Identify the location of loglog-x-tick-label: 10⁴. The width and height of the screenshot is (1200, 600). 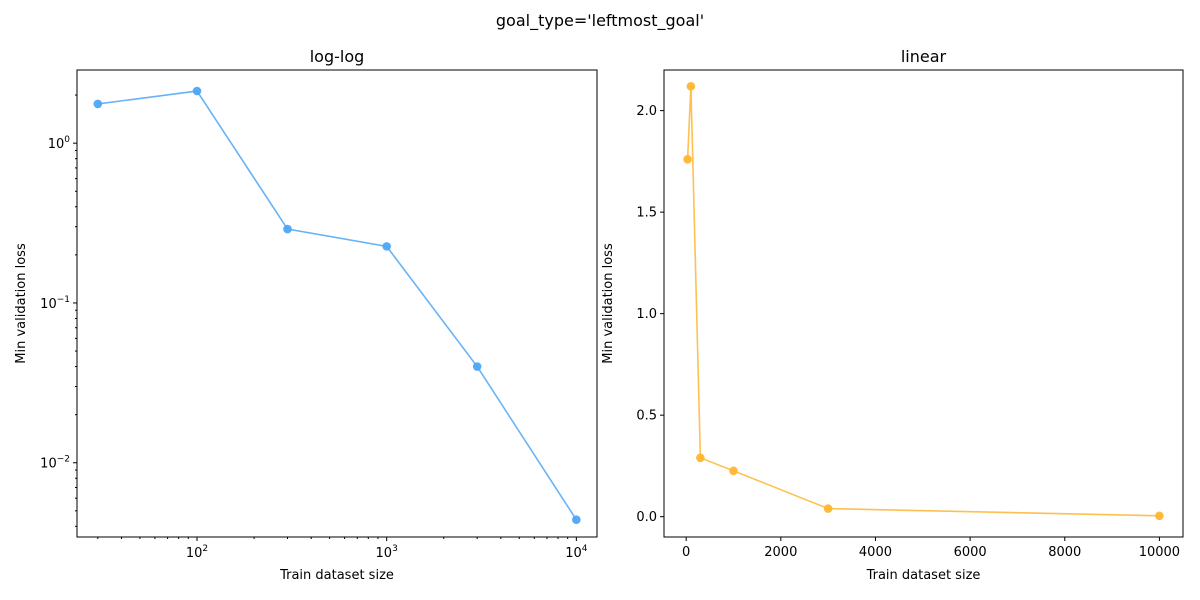
(576, 552).